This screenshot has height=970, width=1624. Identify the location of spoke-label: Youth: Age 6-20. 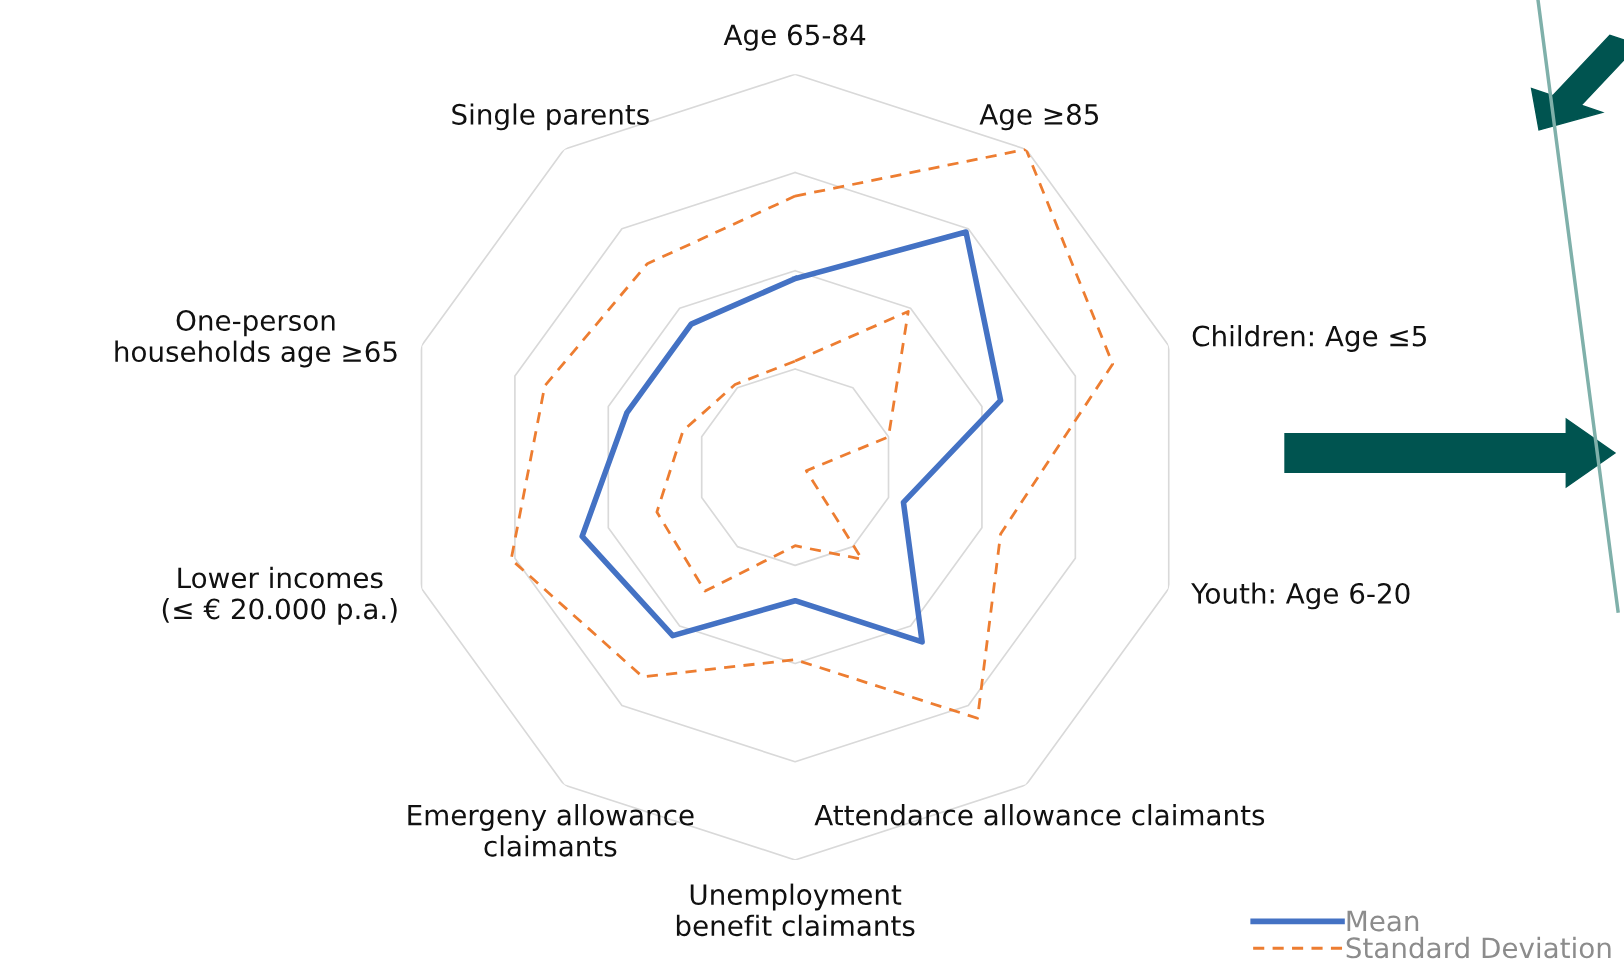
(1300, 596).